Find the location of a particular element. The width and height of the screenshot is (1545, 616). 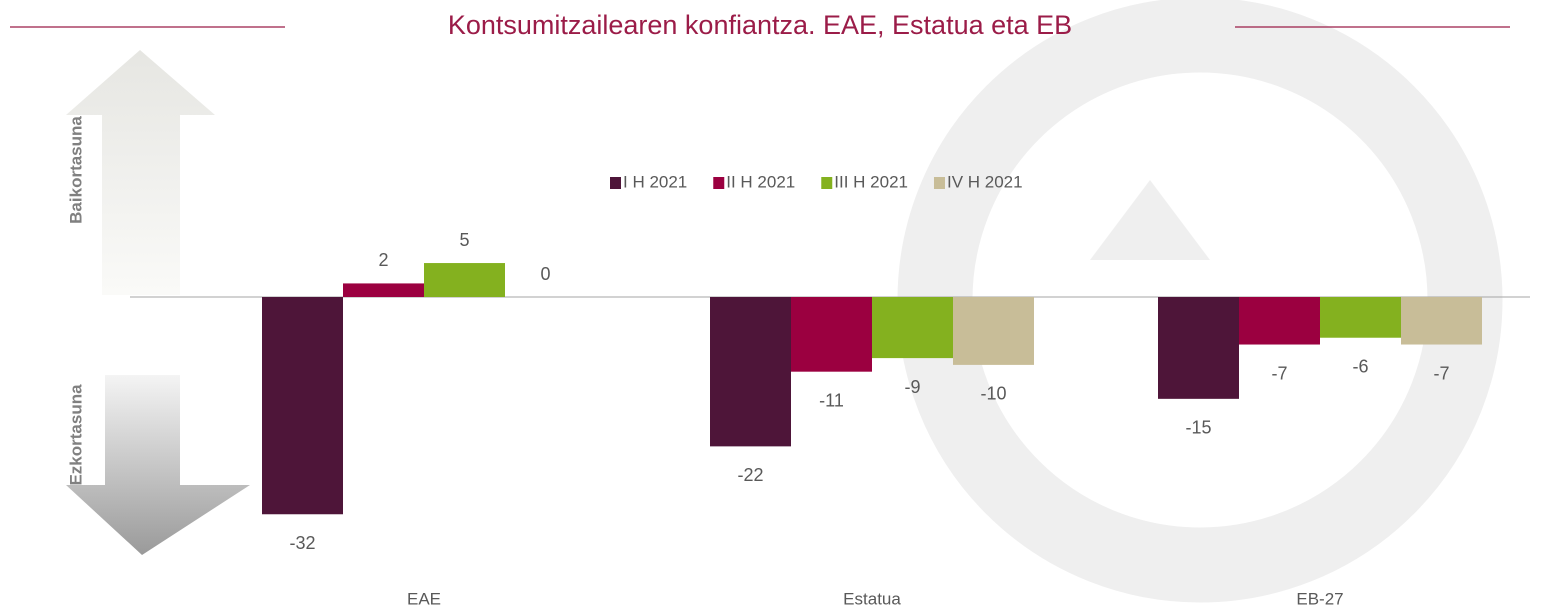

legend-label: II H 2021 is located at coordinates (760, 181).